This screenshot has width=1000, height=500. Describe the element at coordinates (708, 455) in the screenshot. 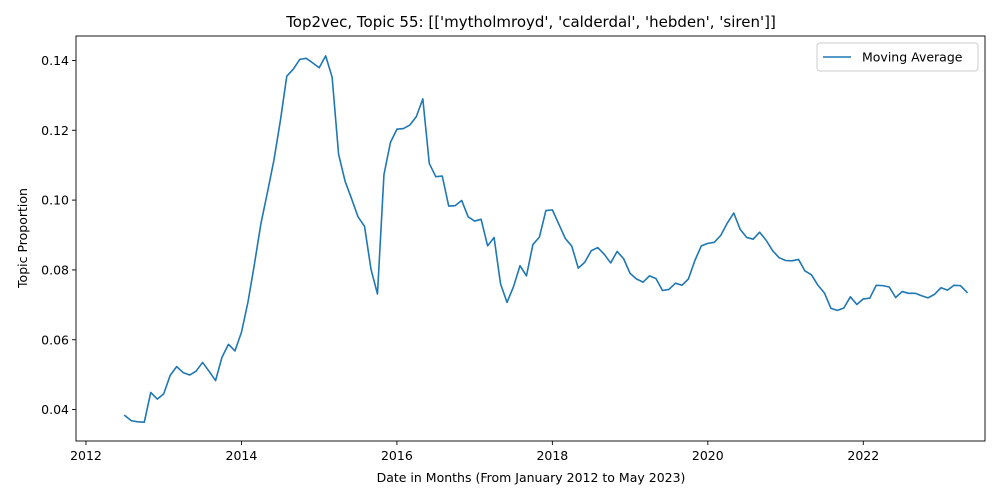

I see `x-tick-label: 2020` at that location.